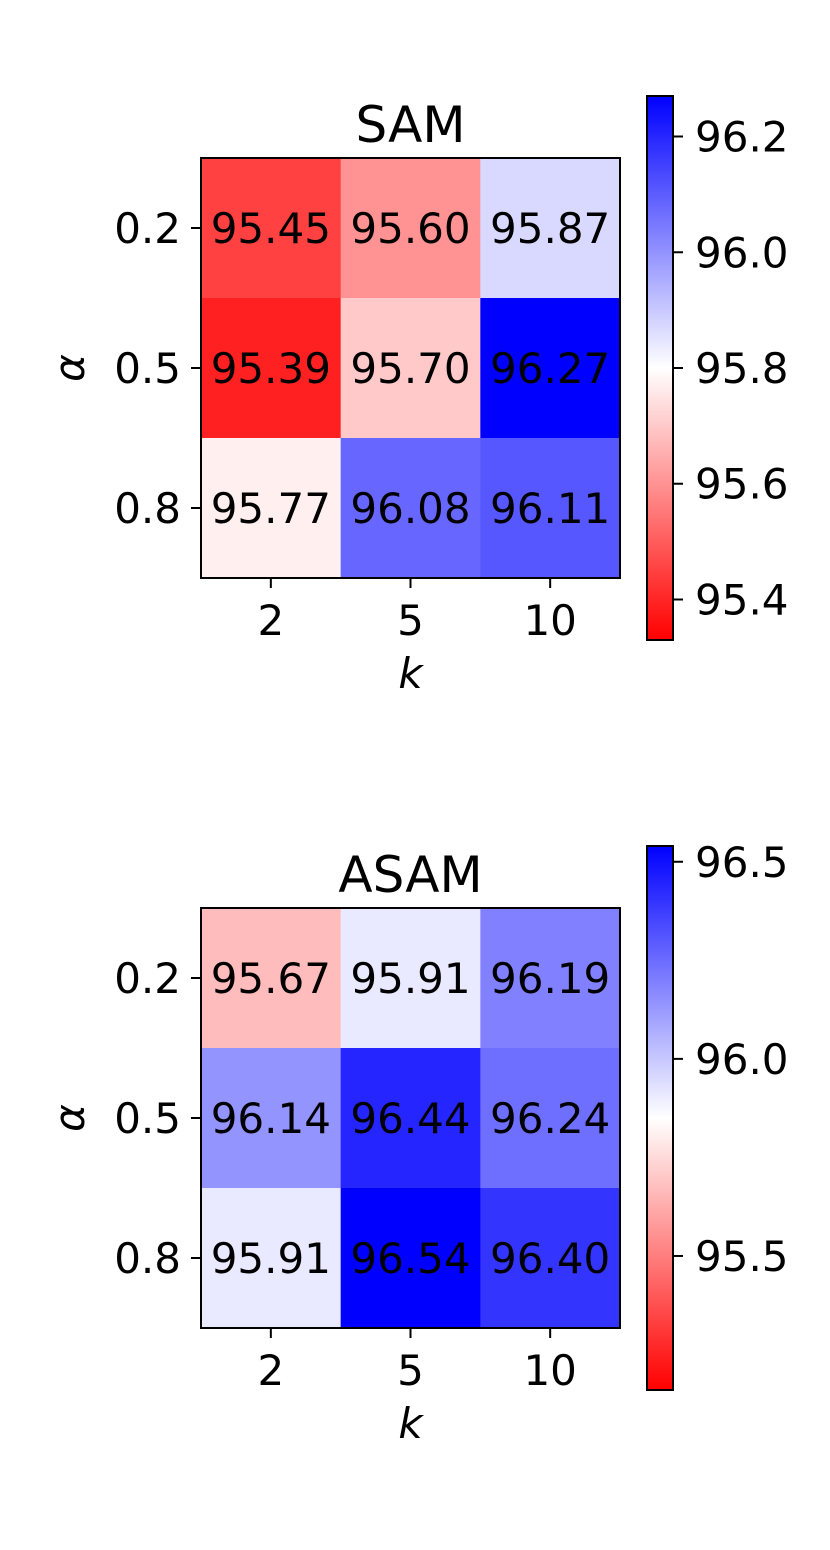  I want to click on cell-value-label: 96.11, so click(550, 508).